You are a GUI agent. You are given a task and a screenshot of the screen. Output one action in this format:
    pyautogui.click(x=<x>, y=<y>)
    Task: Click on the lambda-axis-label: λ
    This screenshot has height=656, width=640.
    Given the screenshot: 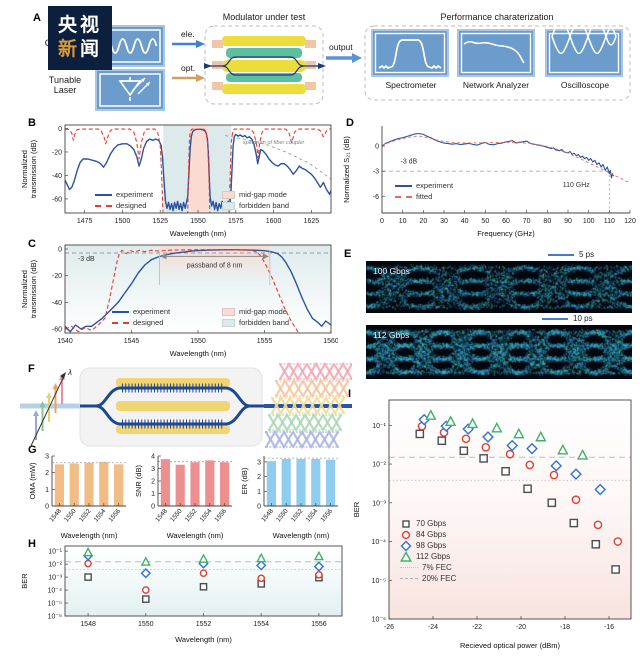 What is the action you would take?
    pyautogui.click(x=70, y=372)
    